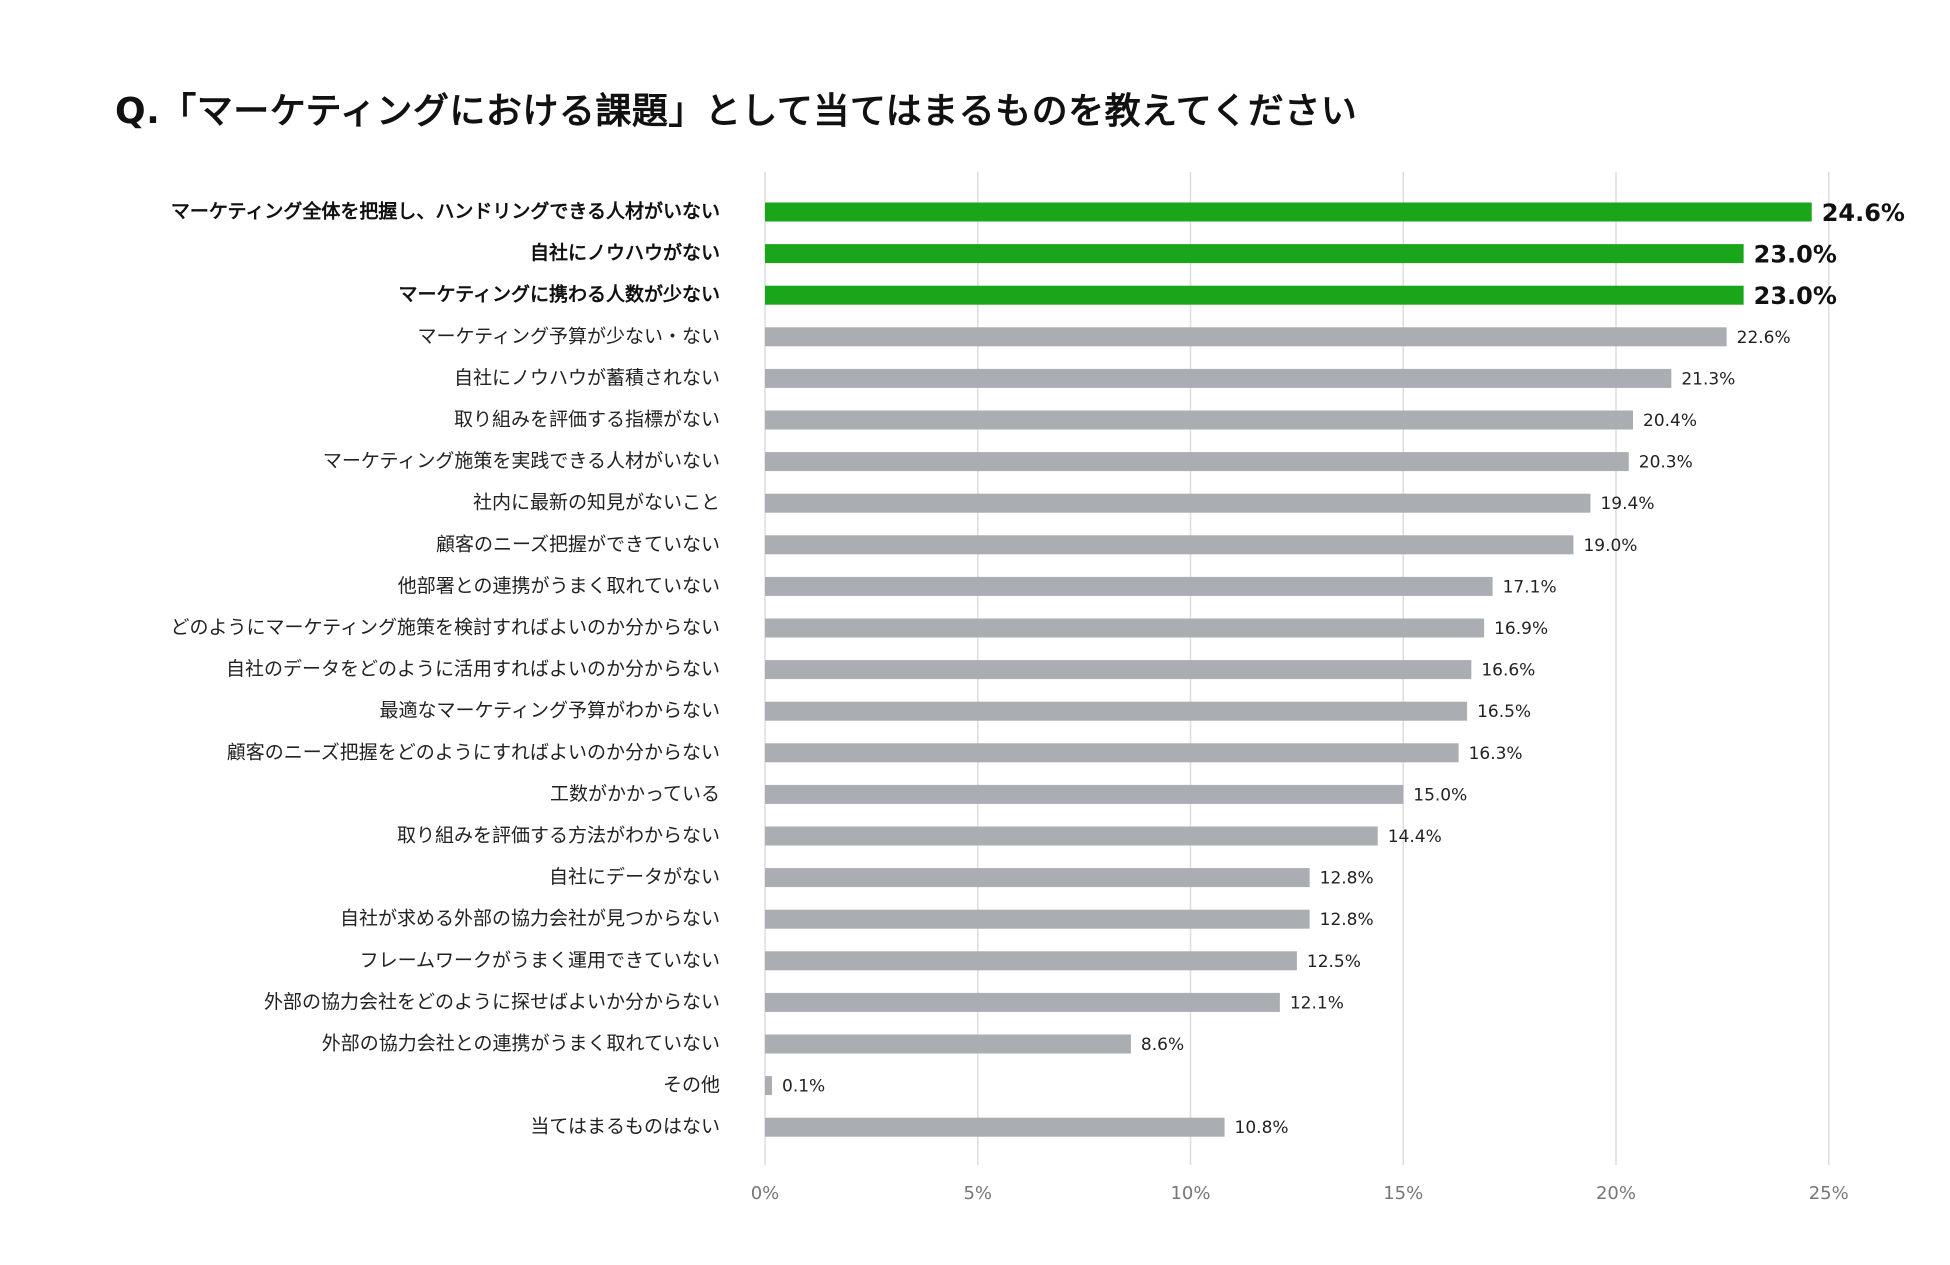  What do you see at coordinates (736, 111) in the screenshot?
I see `chart-title: Q.「マーケティングにおける課題」として当てはまるものを教えてください` at bounding box center [736, 111].